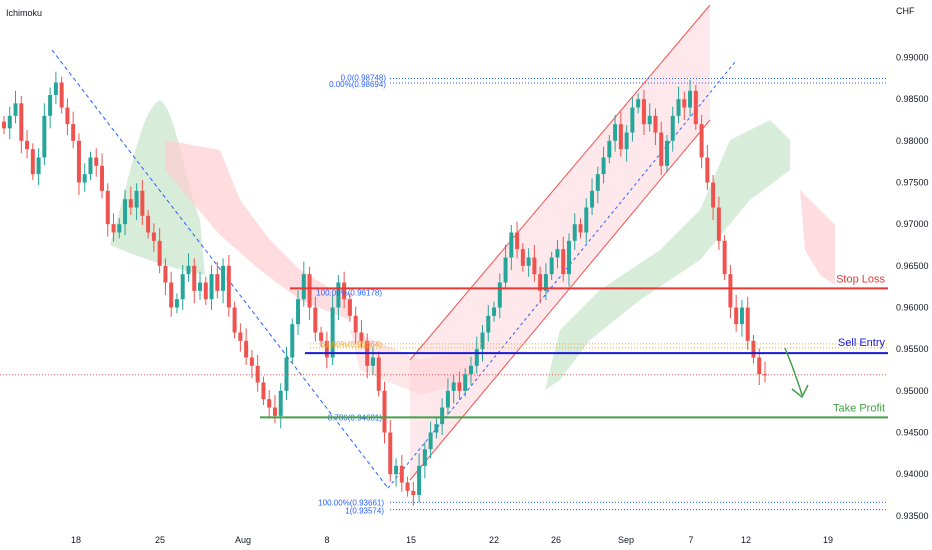 The height and width of the screenshot is (550, 932). I want to click on x-tick-label: 19, so click(828, 540).